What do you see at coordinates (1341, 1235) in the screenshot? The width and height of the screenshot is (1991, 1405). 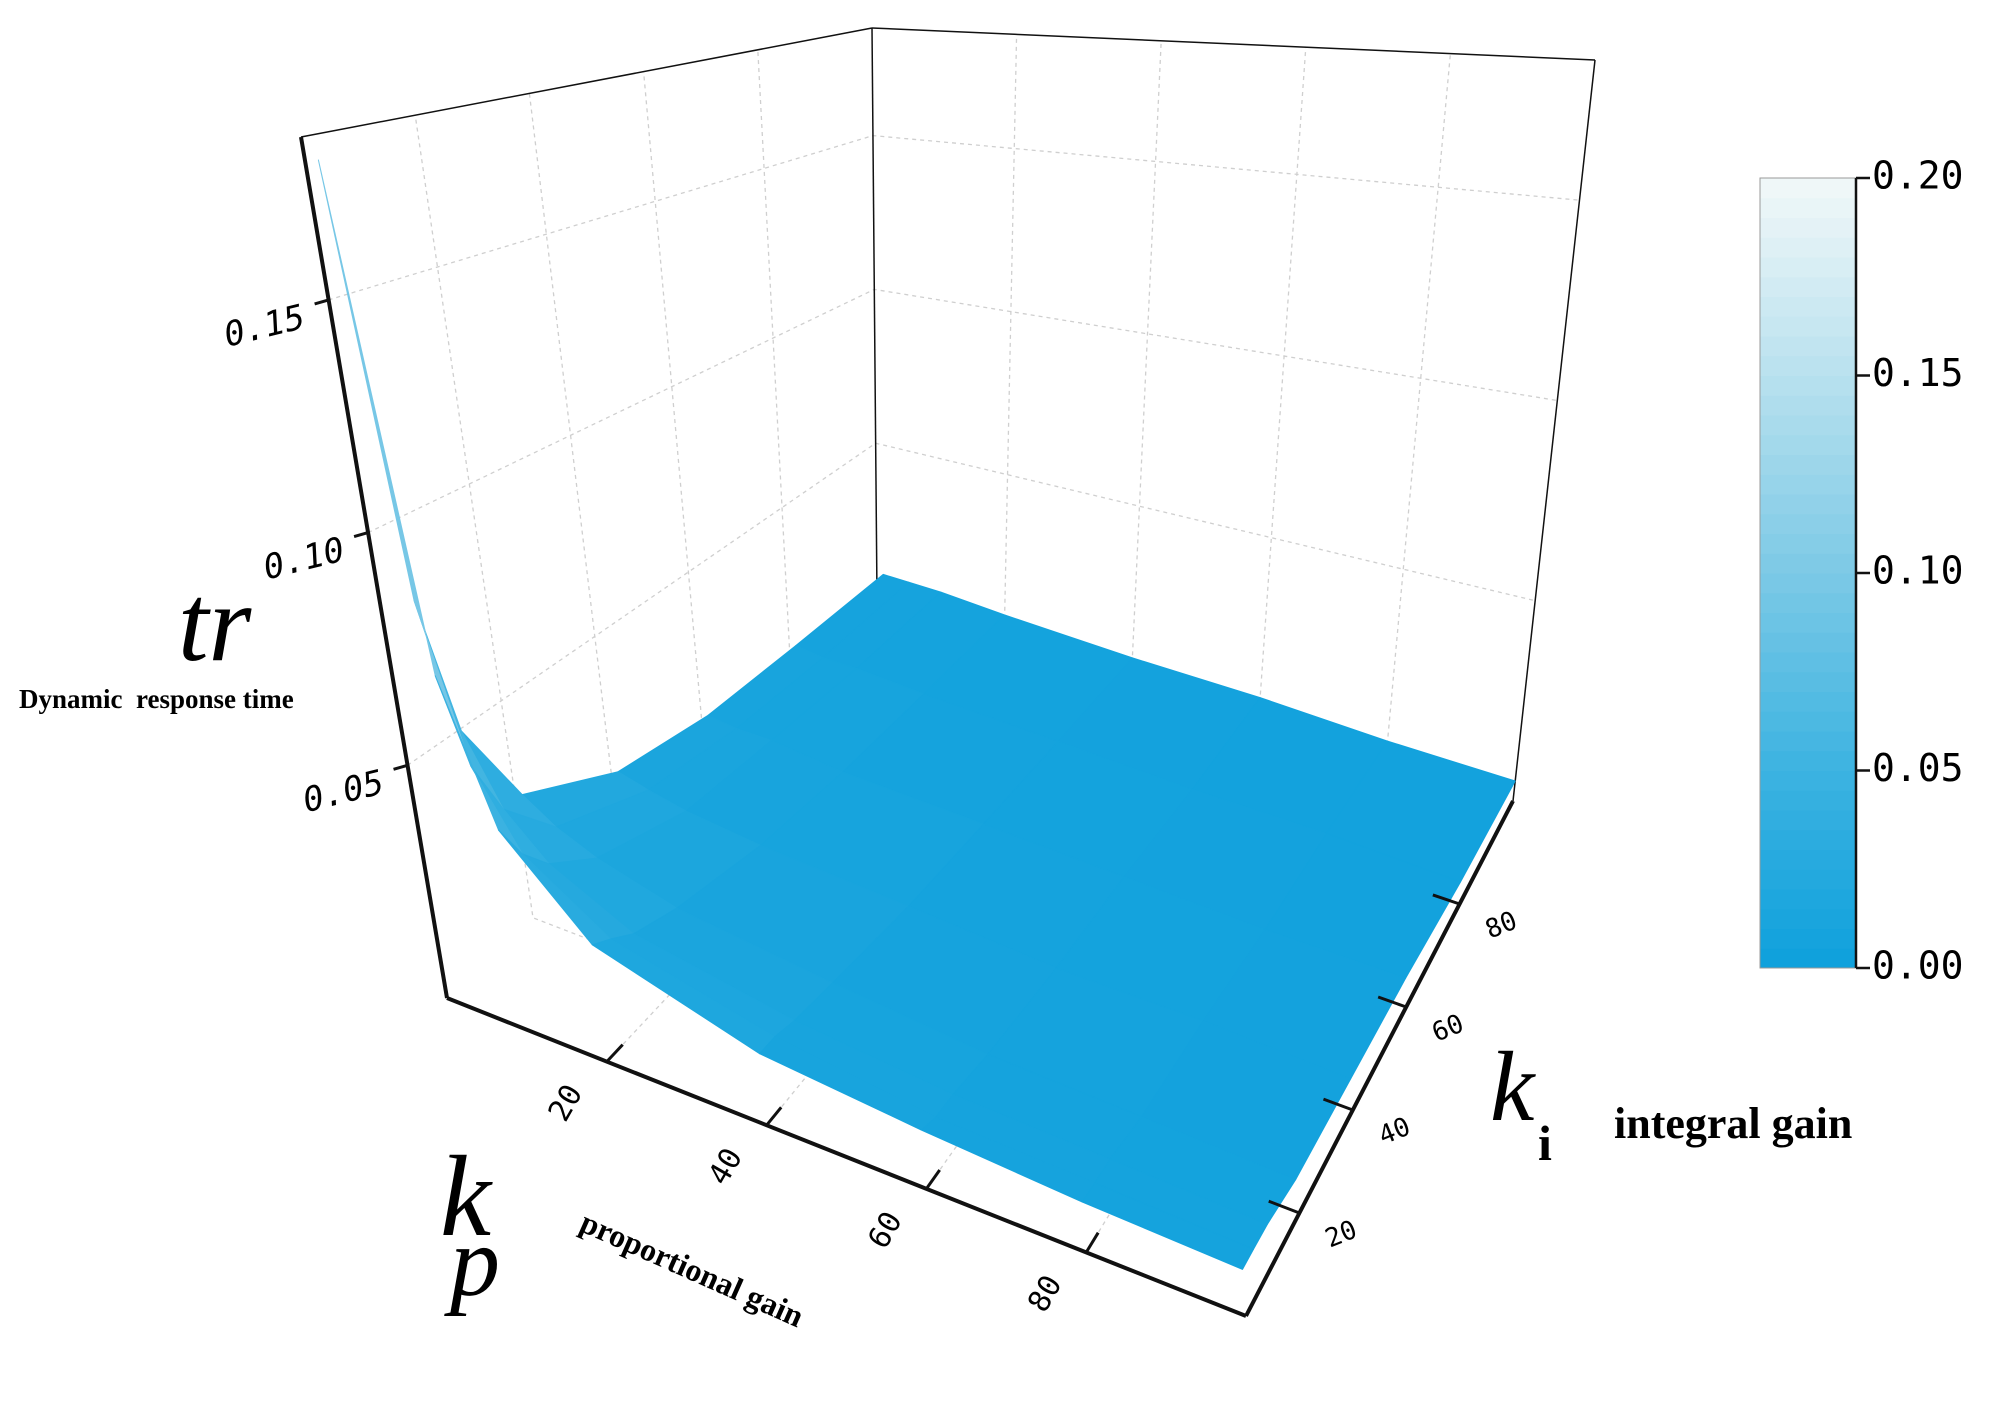 I see `y-tick-label: 20` at bounding box center [1341, 1235].